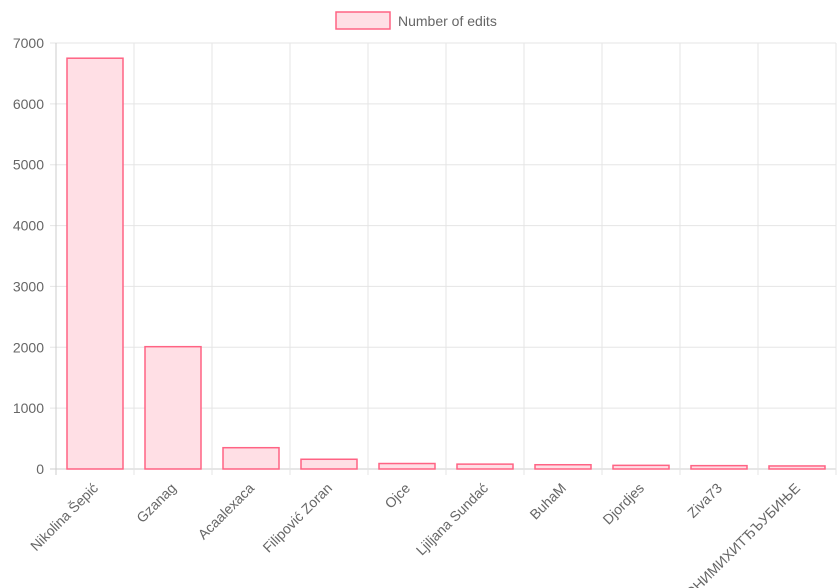 This screenshot has height=588, width=837. Describe the element at coordinates (64, 517) in the screenshot. I see `x-tick-label: Nikolina Šepić` at that location.